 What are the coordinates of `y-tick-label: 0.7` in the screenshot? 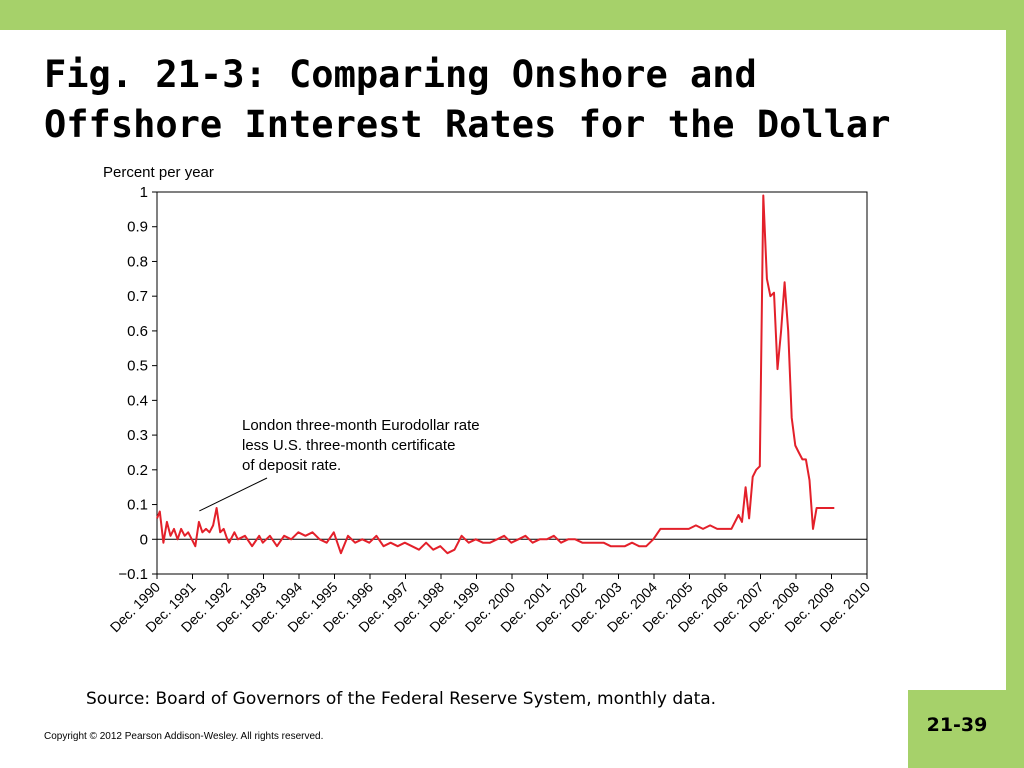 It's located at (137, 296).